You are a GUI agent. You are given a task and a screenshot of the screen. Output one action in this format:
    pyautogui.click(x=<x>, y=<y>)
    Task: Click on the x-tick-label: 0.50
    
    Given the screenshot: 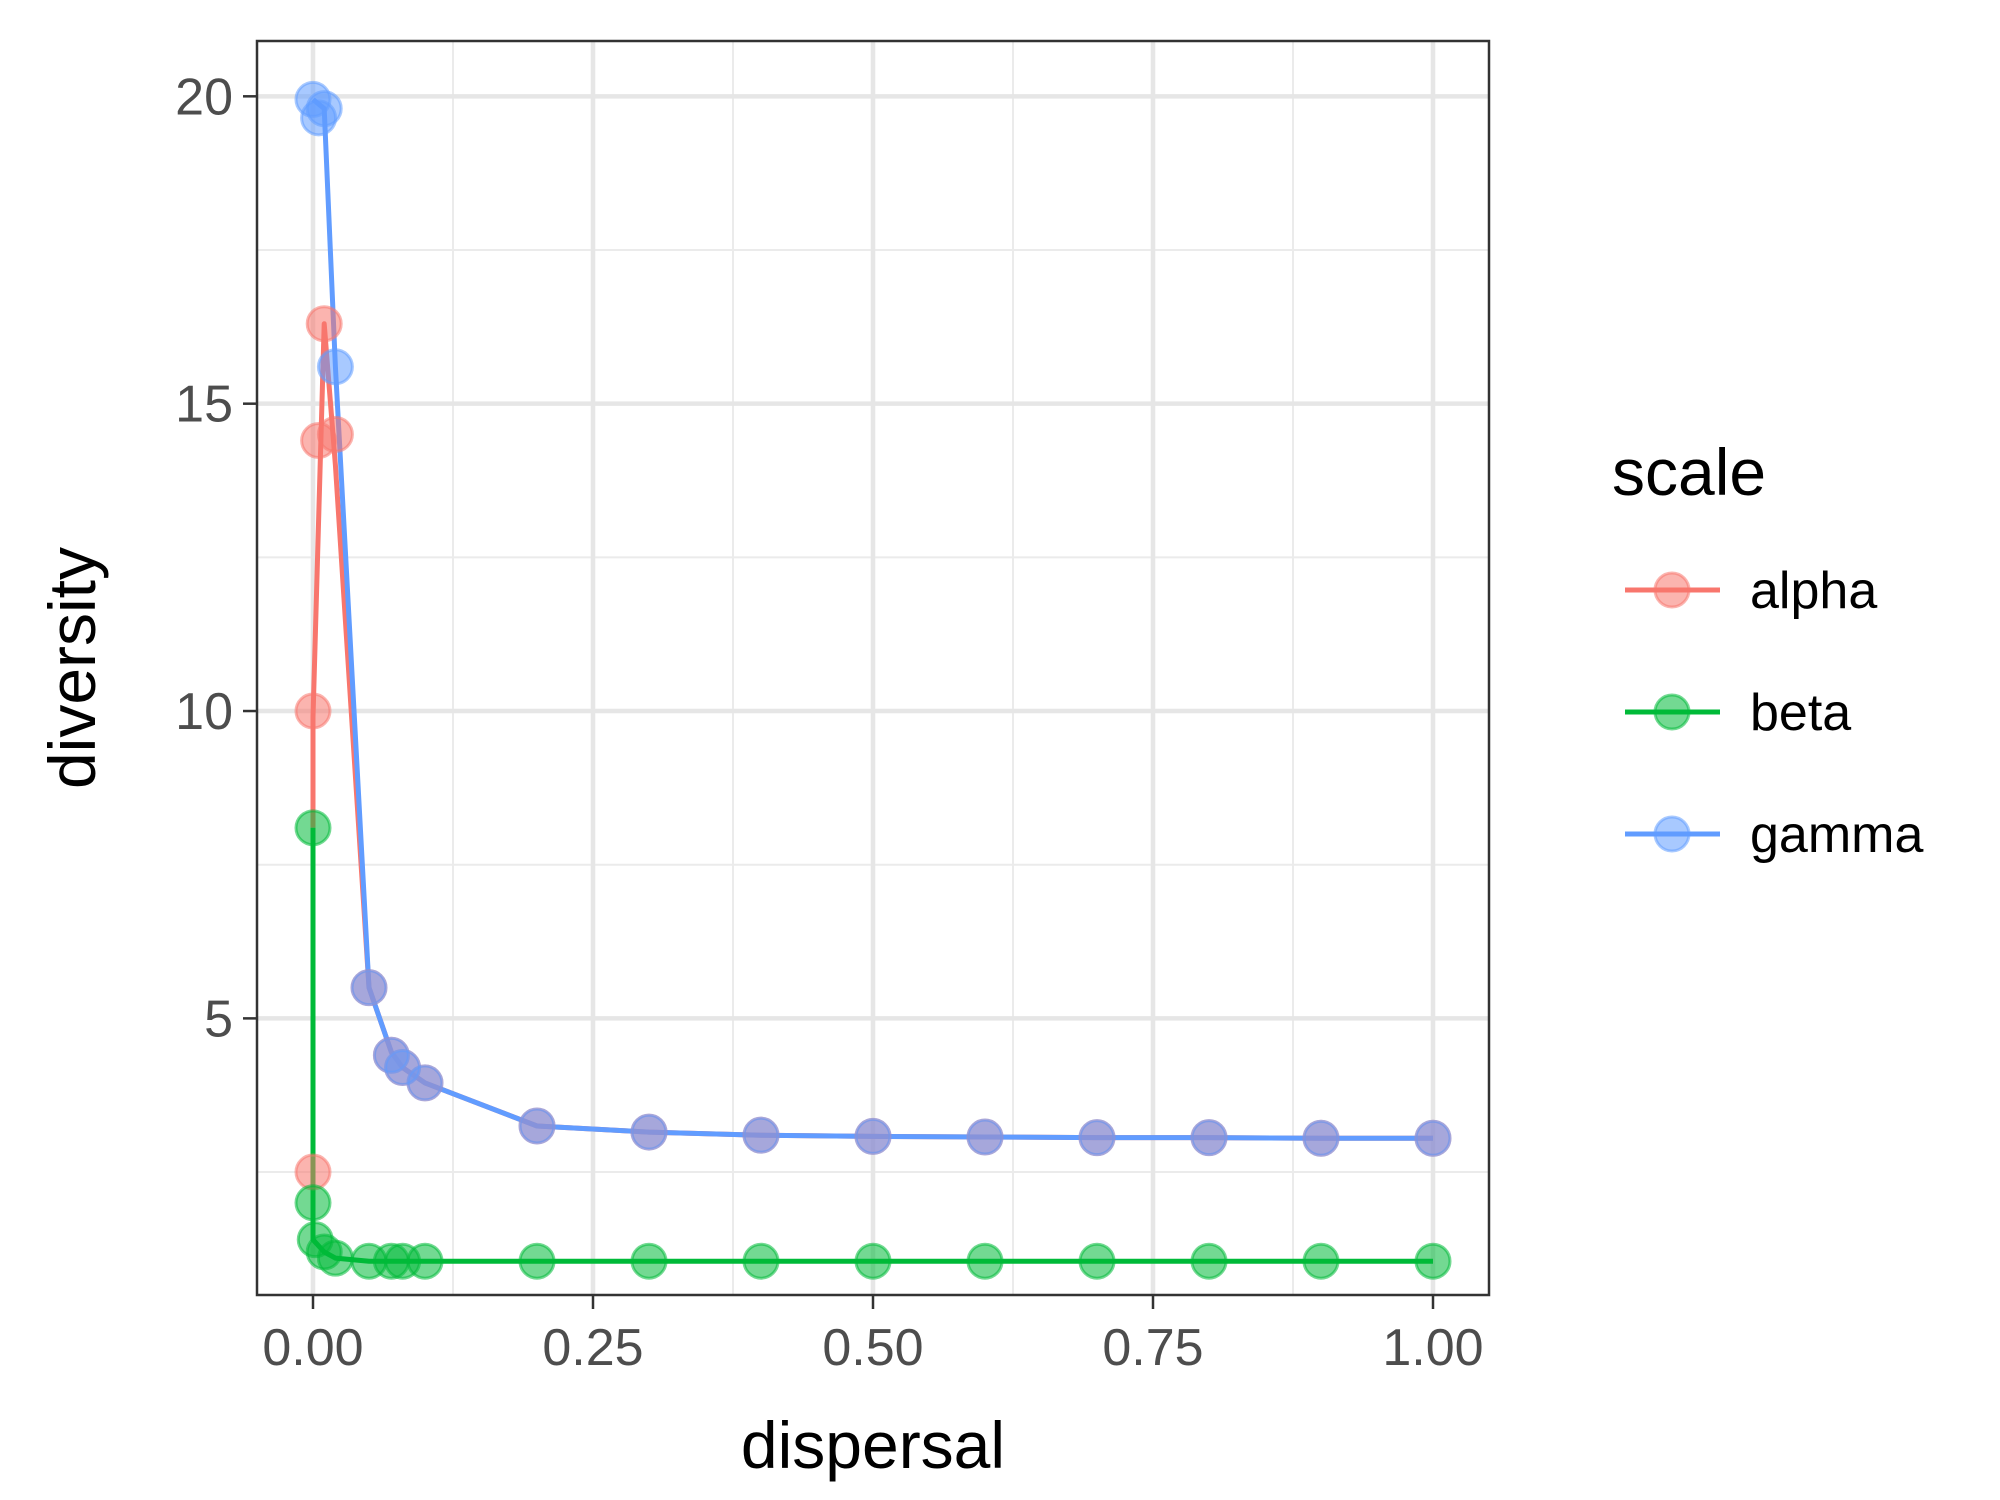 What is the action you would take?
    pyautogui.click(x=872, y=1348)
    